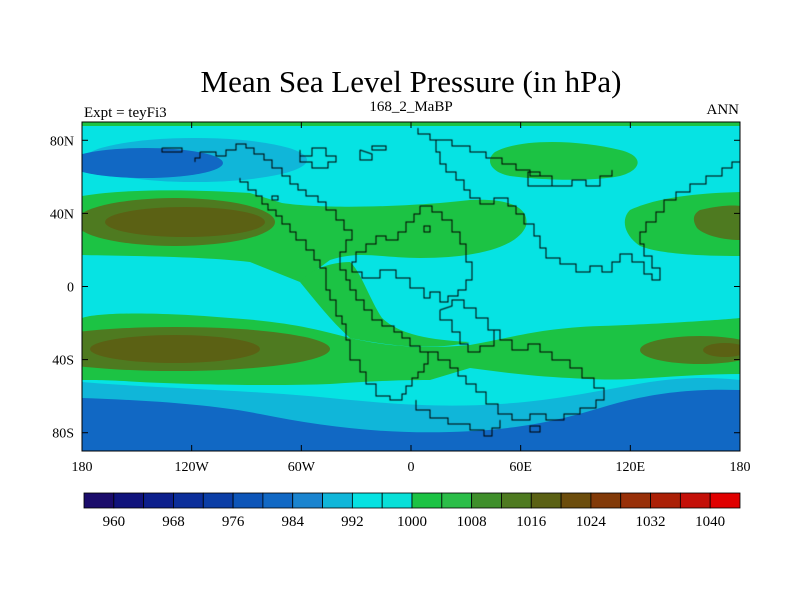  Describe the element at coordinates (716, 222) in the screenshot. I see `high-north-atlantic` at that location.